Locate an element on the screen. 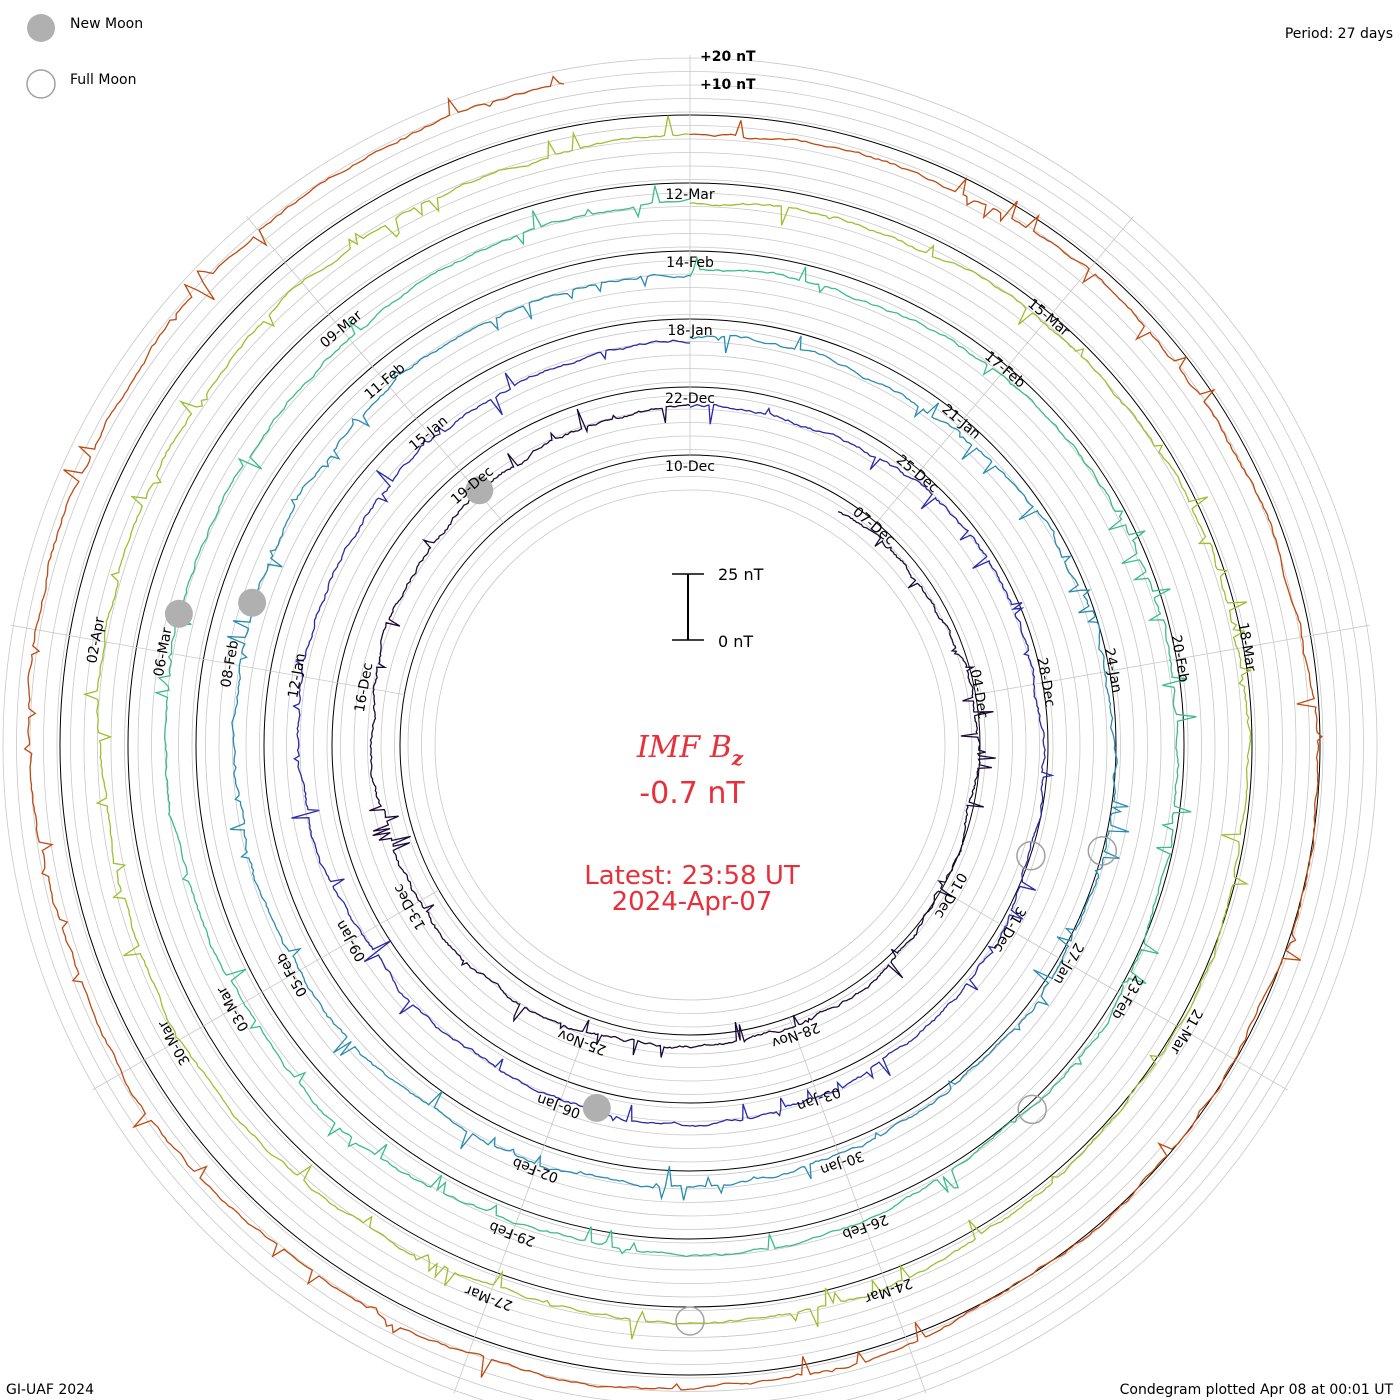  date-label: 12-Mar is located at coordinates (690, 195).